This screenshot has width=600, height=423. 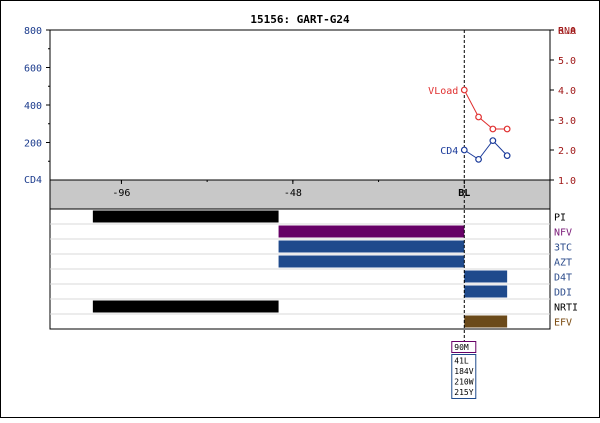 I want to click on chart-title: 15156: GART-G24, so click(x=300, y=19).